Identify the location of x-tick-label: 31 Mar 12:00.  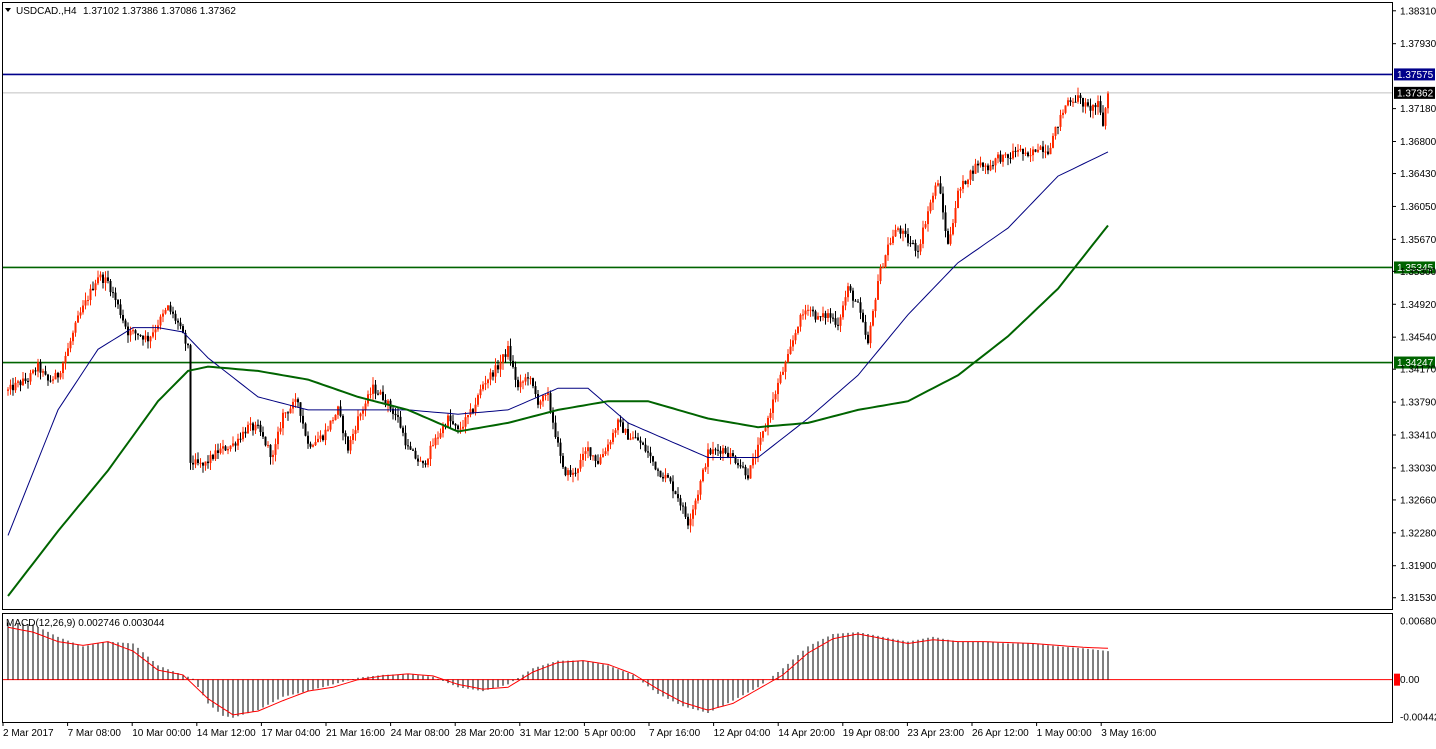
(549, 733).